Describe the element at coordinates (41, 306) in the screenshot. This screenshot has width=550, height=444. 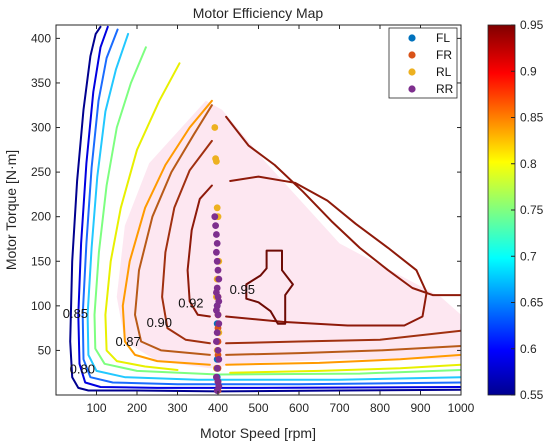
I see `y-tick-label: 100` at that location.